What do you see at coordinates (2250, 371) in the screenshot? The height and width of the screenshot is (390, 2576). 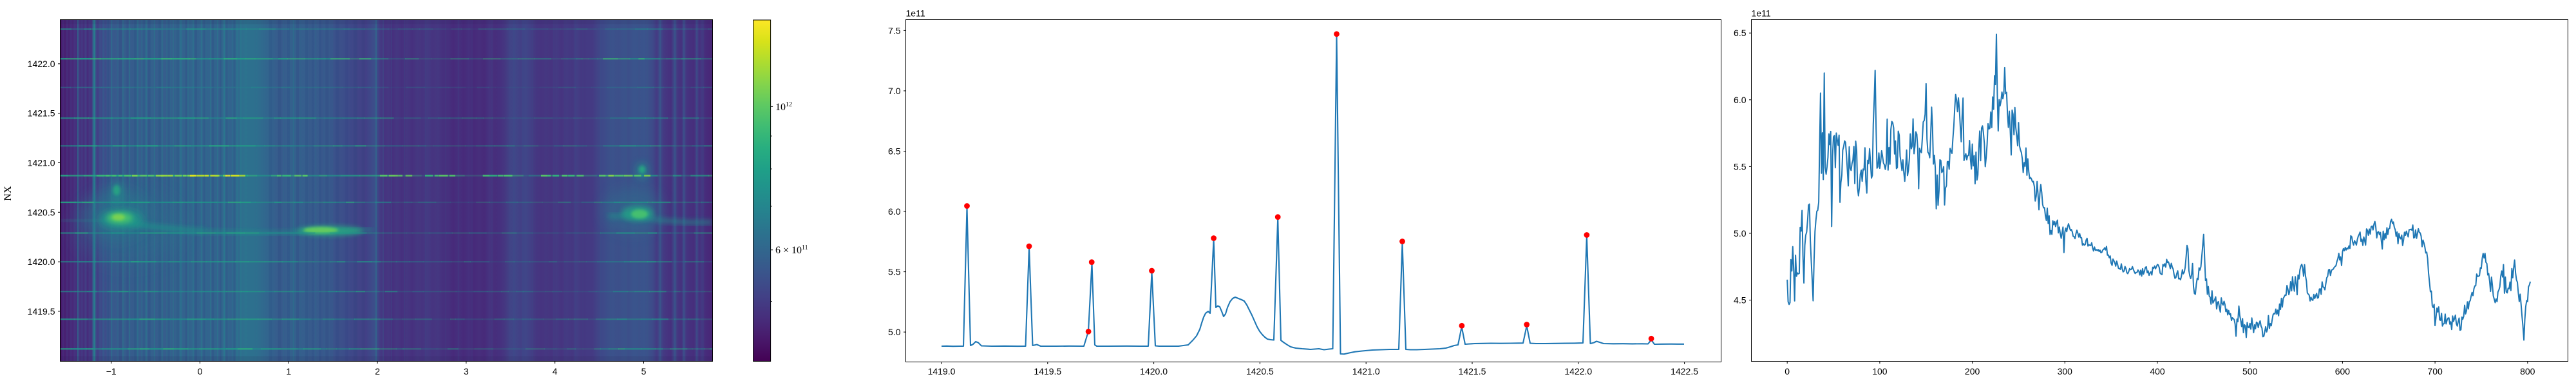 I see `svg-text: 500` at bounding box center [2250, 371].